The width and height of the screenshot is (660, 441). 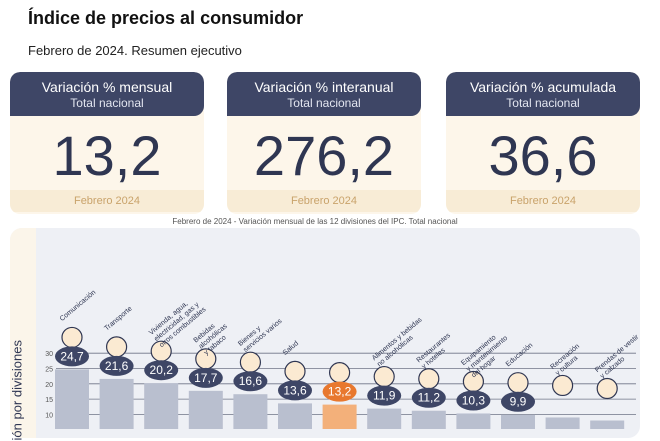 I want to click on data-label: 17,7, so click(x=206, y=378).